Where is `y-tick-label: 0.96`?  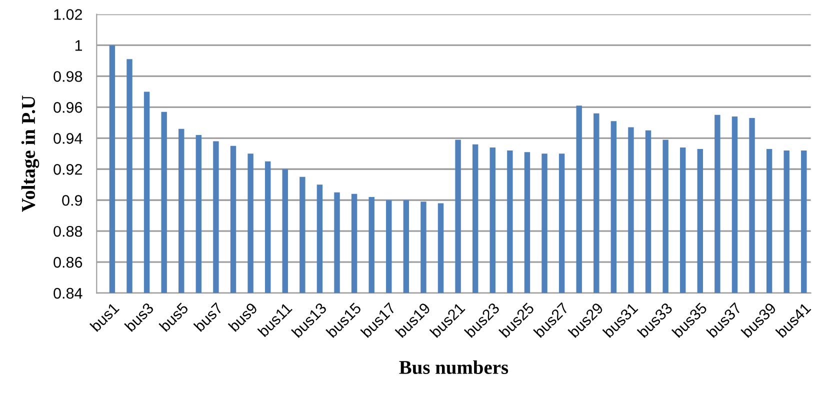 y-tick-label: 0.96 is located at coordinates (68, 107).